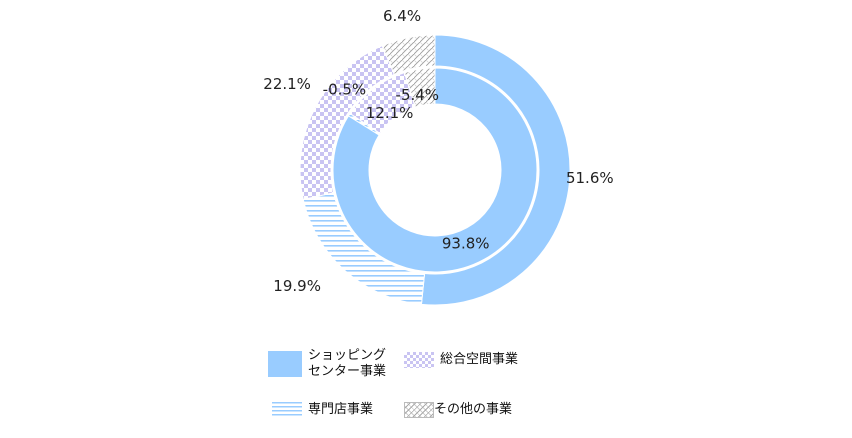 The width and height of the screenshot is (852, 438). I want to click on legend-label-shopping: ショッピング センター事業, so click(347, 364).